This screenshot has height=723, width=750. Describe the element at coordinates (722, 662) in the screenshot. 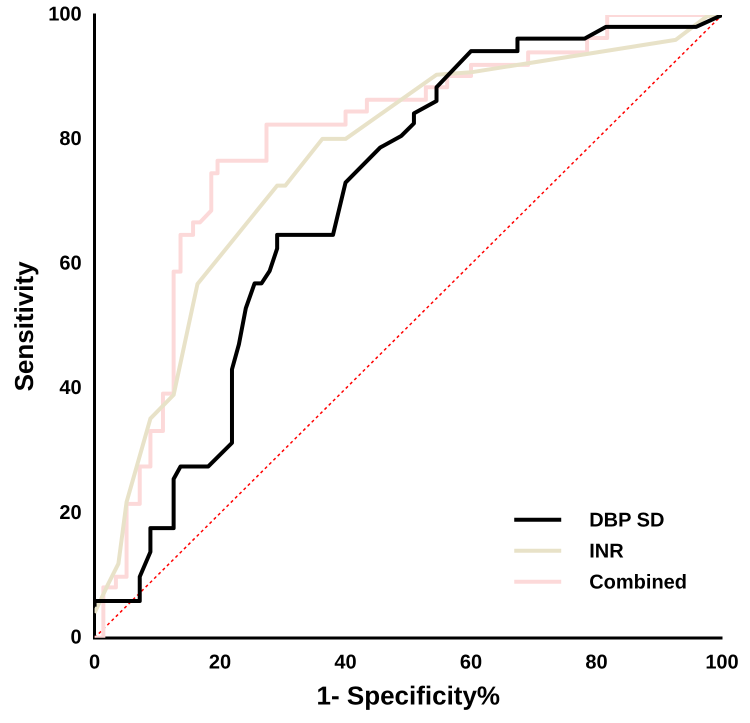

I see `x-tick-label: 100` at that location.